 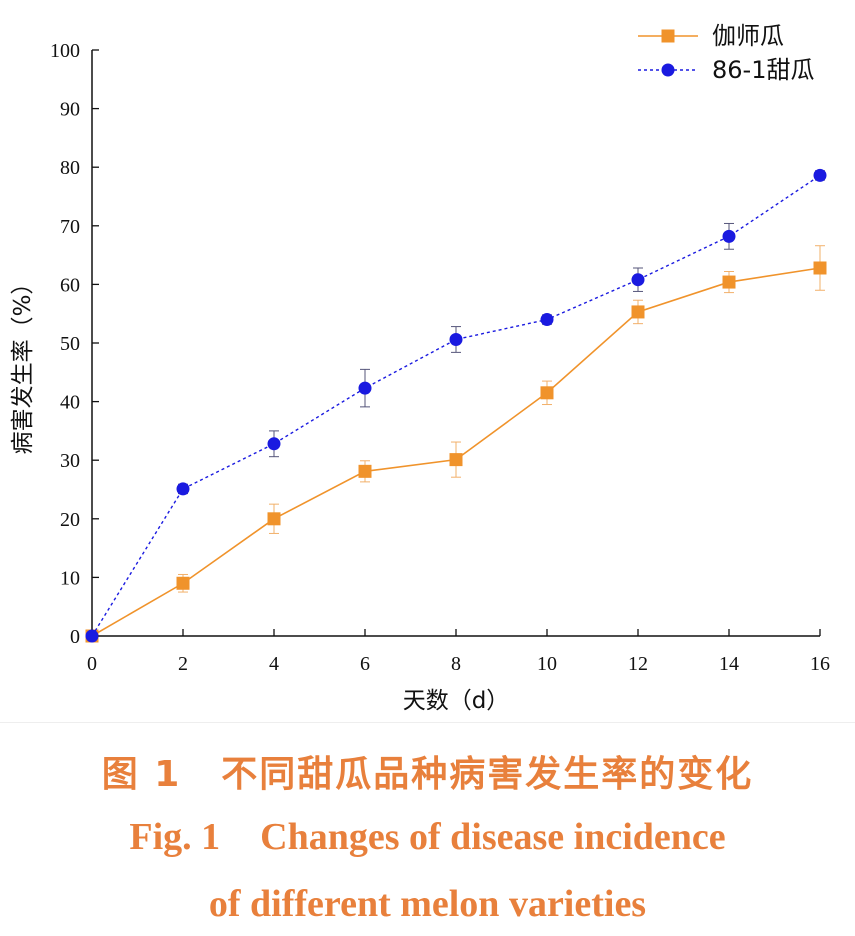 I want to click on x-axis-title: 天数（d）, so click(x=456, y=701).